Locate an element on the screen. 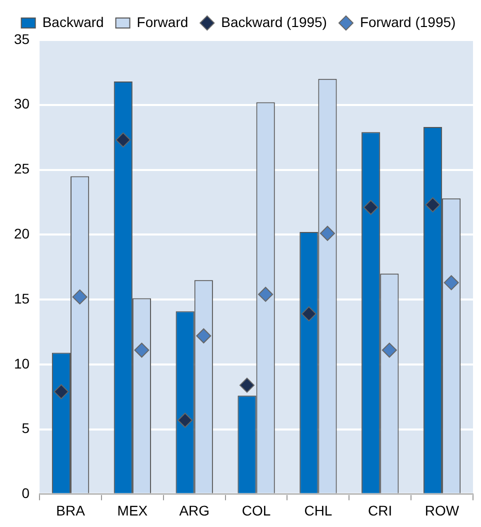 The image size is (481, 527). legend-label: Forward is located at coordinates (162, 22).